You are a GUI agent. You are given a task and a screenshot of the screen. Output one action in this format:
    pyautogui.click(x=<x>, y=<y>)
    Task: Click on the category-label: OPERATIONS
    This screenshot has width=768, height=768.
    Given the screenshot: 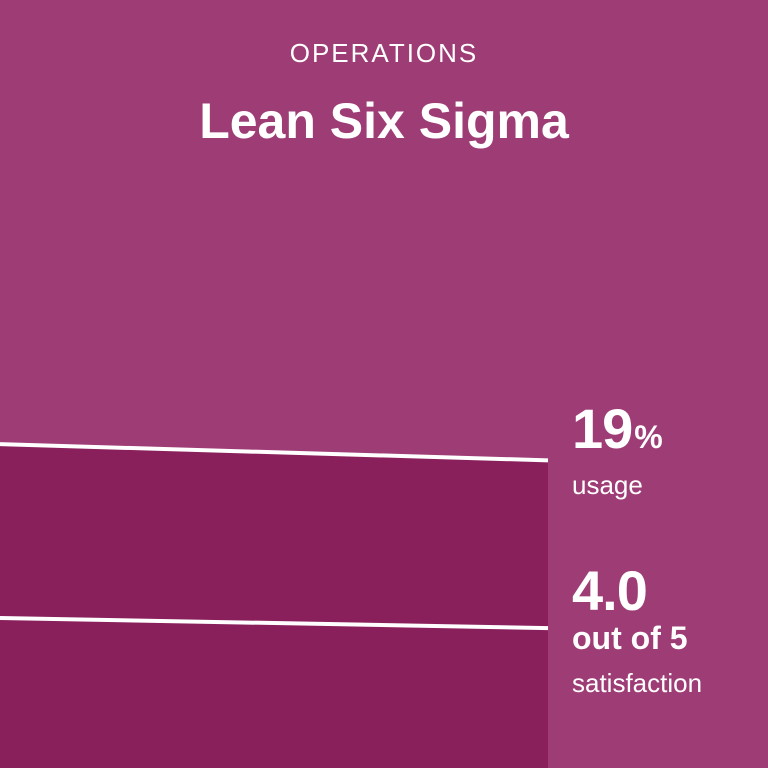 What is the action you would take?
    pyautogui.click(x=384, y=53)
    